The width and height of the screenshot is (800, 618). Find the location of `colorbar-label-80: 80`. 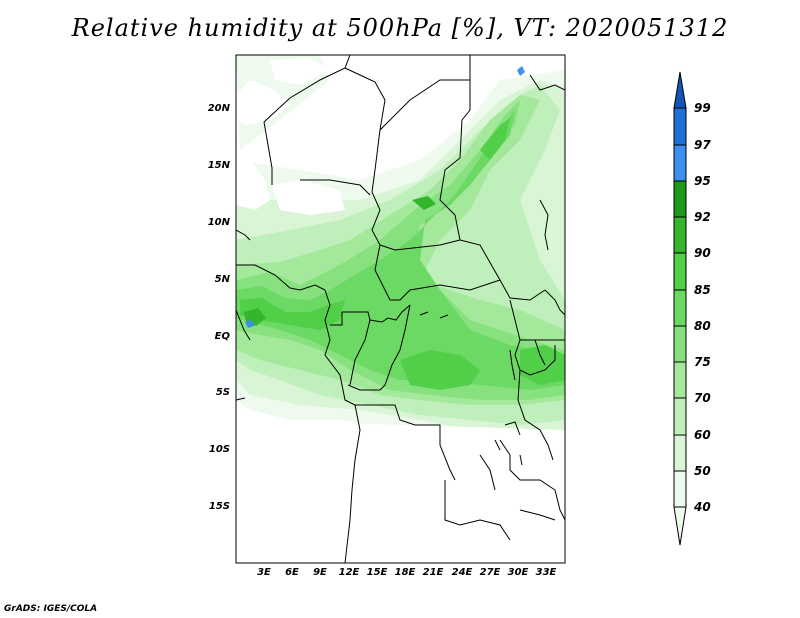

colorbar-label-80: 80 is located at coordinates (702, 326).